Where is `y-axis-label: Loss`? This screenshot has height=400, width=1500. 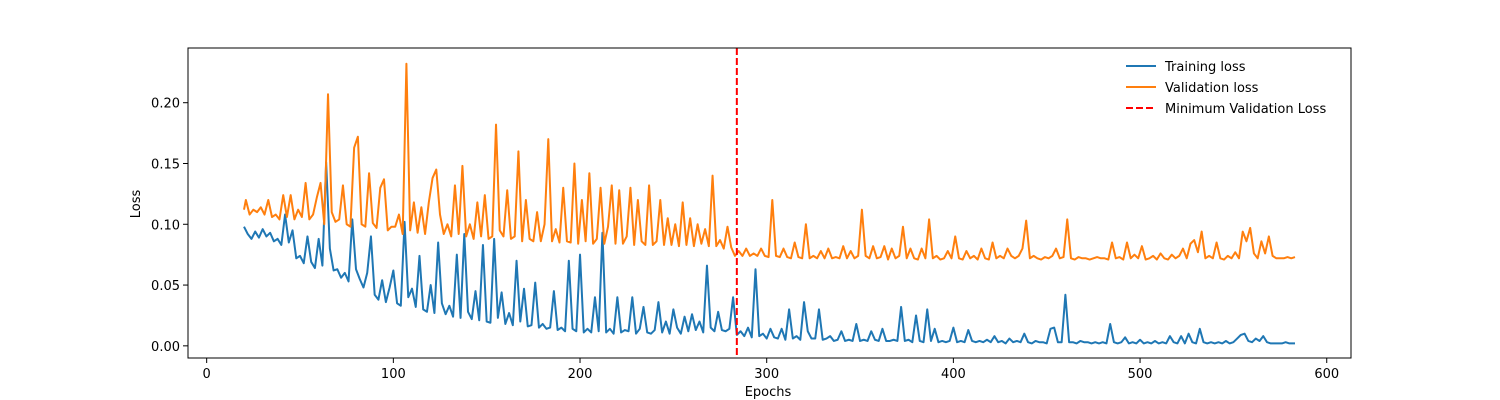
y-axis-label: Loss is located at coordinates (136, 204).